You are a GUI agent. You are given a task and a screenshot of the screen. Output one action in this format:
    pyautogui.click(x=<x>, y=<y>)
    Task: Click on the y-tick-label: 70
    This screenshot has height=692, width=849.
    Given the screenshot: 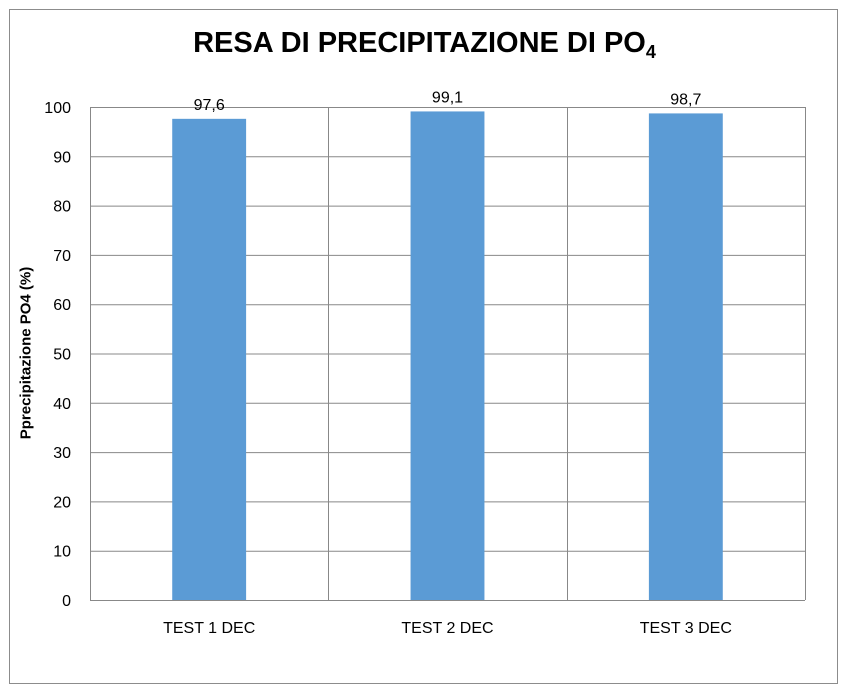 What is the action you would take?
    pyautogui.click(x=62, y=256)
    